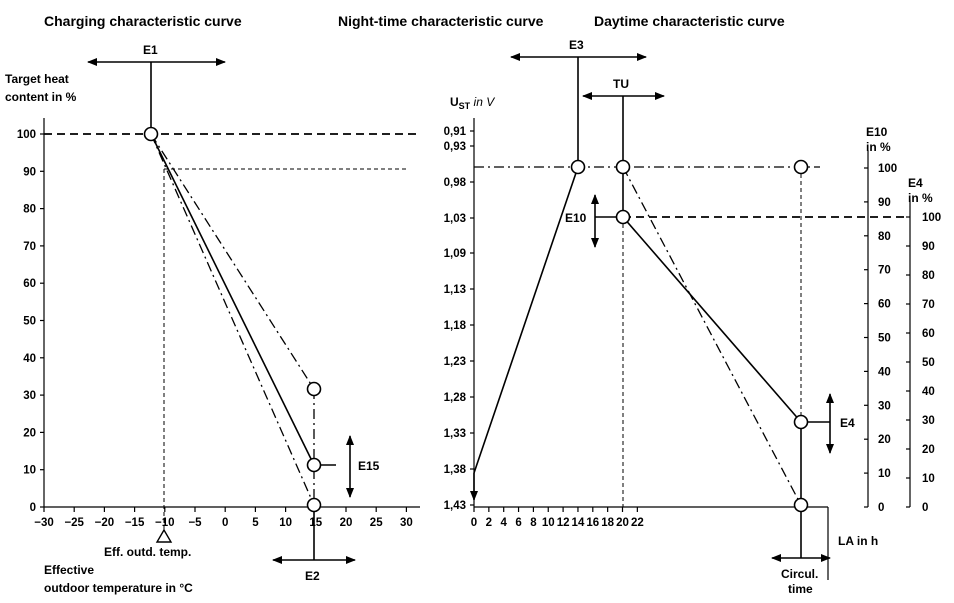 This screenshot has width=954, height=603. Describe the element at coordinates (548, 523) in the screenshot. I see `h-tick-label: 10` at that location.